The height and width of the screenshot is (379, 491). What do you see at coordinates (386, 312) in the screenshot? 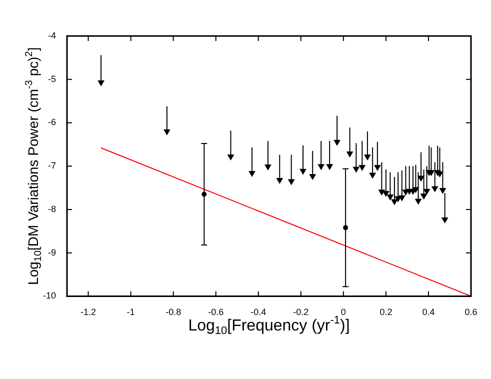
I see `x-tick-label: 0.2` at bounding box center [386, 312].